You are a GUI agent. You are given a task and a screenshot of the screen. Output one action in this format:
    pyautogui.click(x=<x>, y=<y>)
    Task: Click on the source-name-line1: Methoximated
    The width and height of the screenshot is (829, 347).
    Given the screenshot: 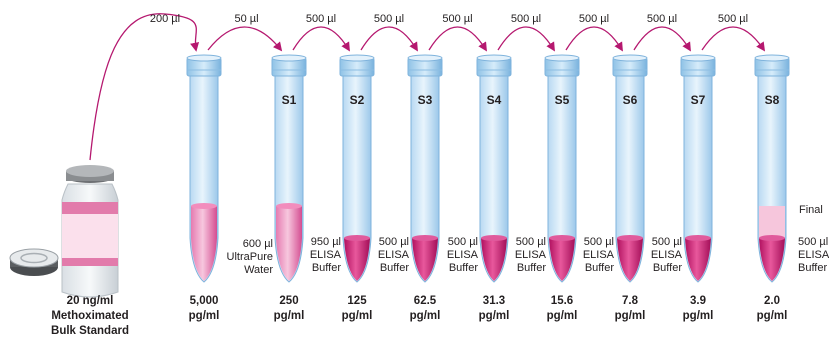 What is the action you would take?
    pyautogui.click(x=89, y=316)
    